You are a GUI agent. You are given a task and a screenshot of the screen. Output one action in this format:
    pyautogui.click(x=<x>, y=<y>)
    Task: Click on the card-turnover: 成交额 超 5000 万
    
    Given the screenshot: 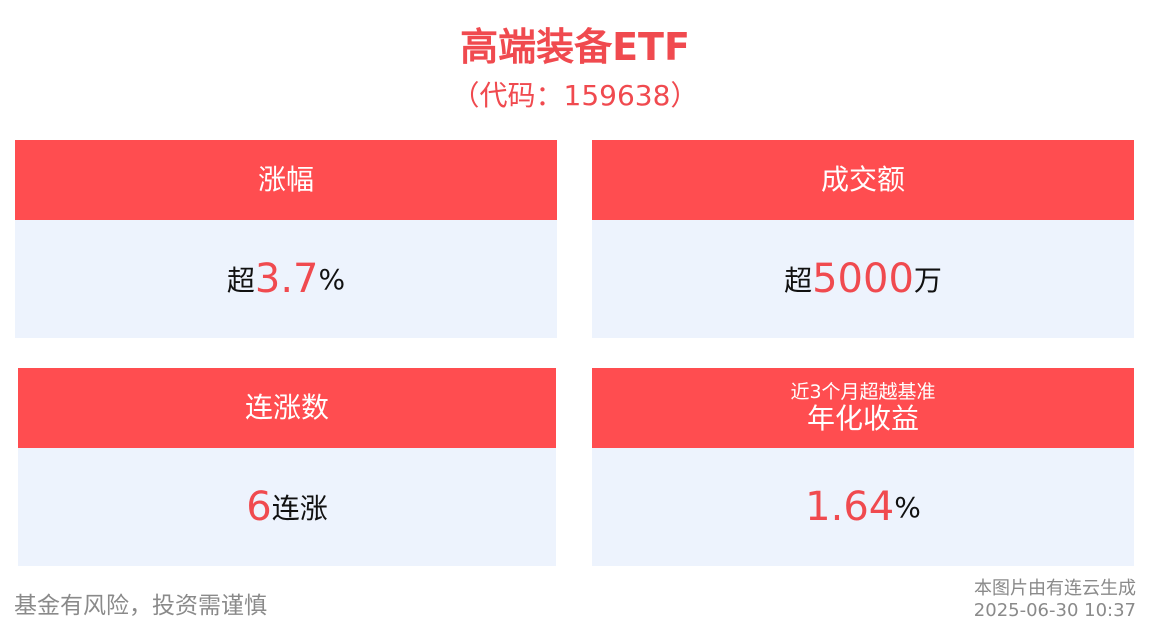 What is the action you would take?
    pyautogui.click(x=863, y=239)
    